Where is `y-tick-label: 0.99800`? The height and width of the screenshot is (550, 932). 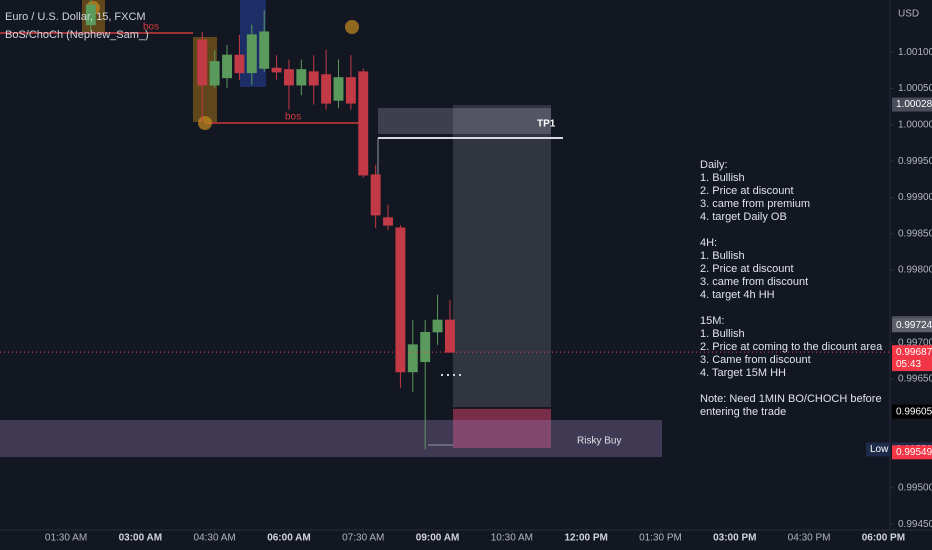
y-tick-label: 0.99800 is located at coordinates (915, 270).